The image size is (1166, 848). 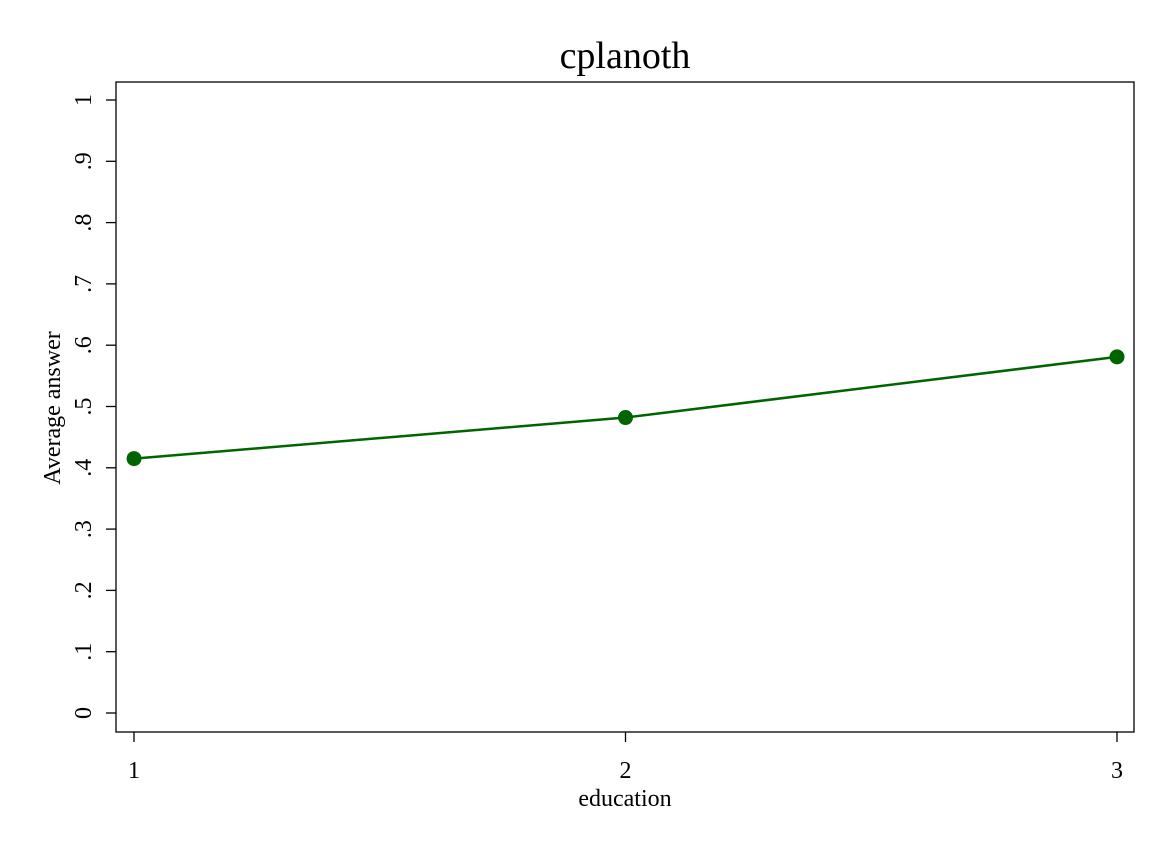 I want to click on y-tick-label: .4, so click(x=84, y=468).